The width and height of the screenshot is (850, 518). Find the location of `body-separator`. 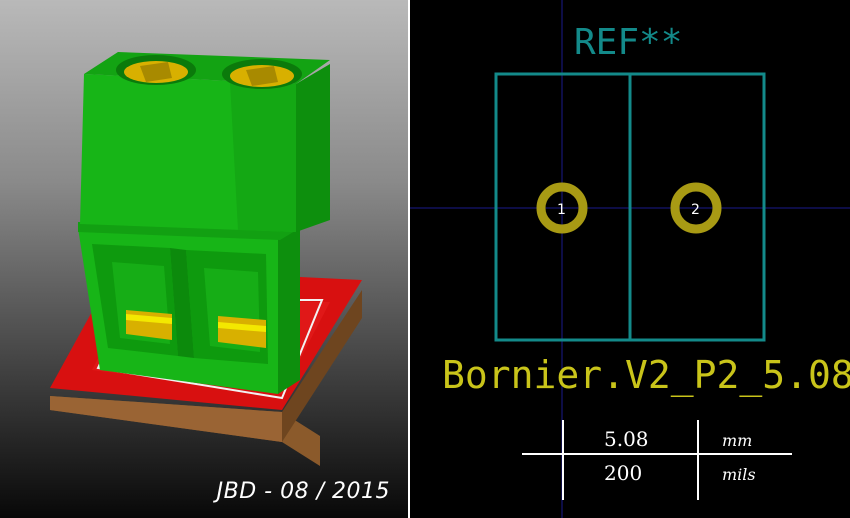

body-separator is located at coordinates (182, 303).